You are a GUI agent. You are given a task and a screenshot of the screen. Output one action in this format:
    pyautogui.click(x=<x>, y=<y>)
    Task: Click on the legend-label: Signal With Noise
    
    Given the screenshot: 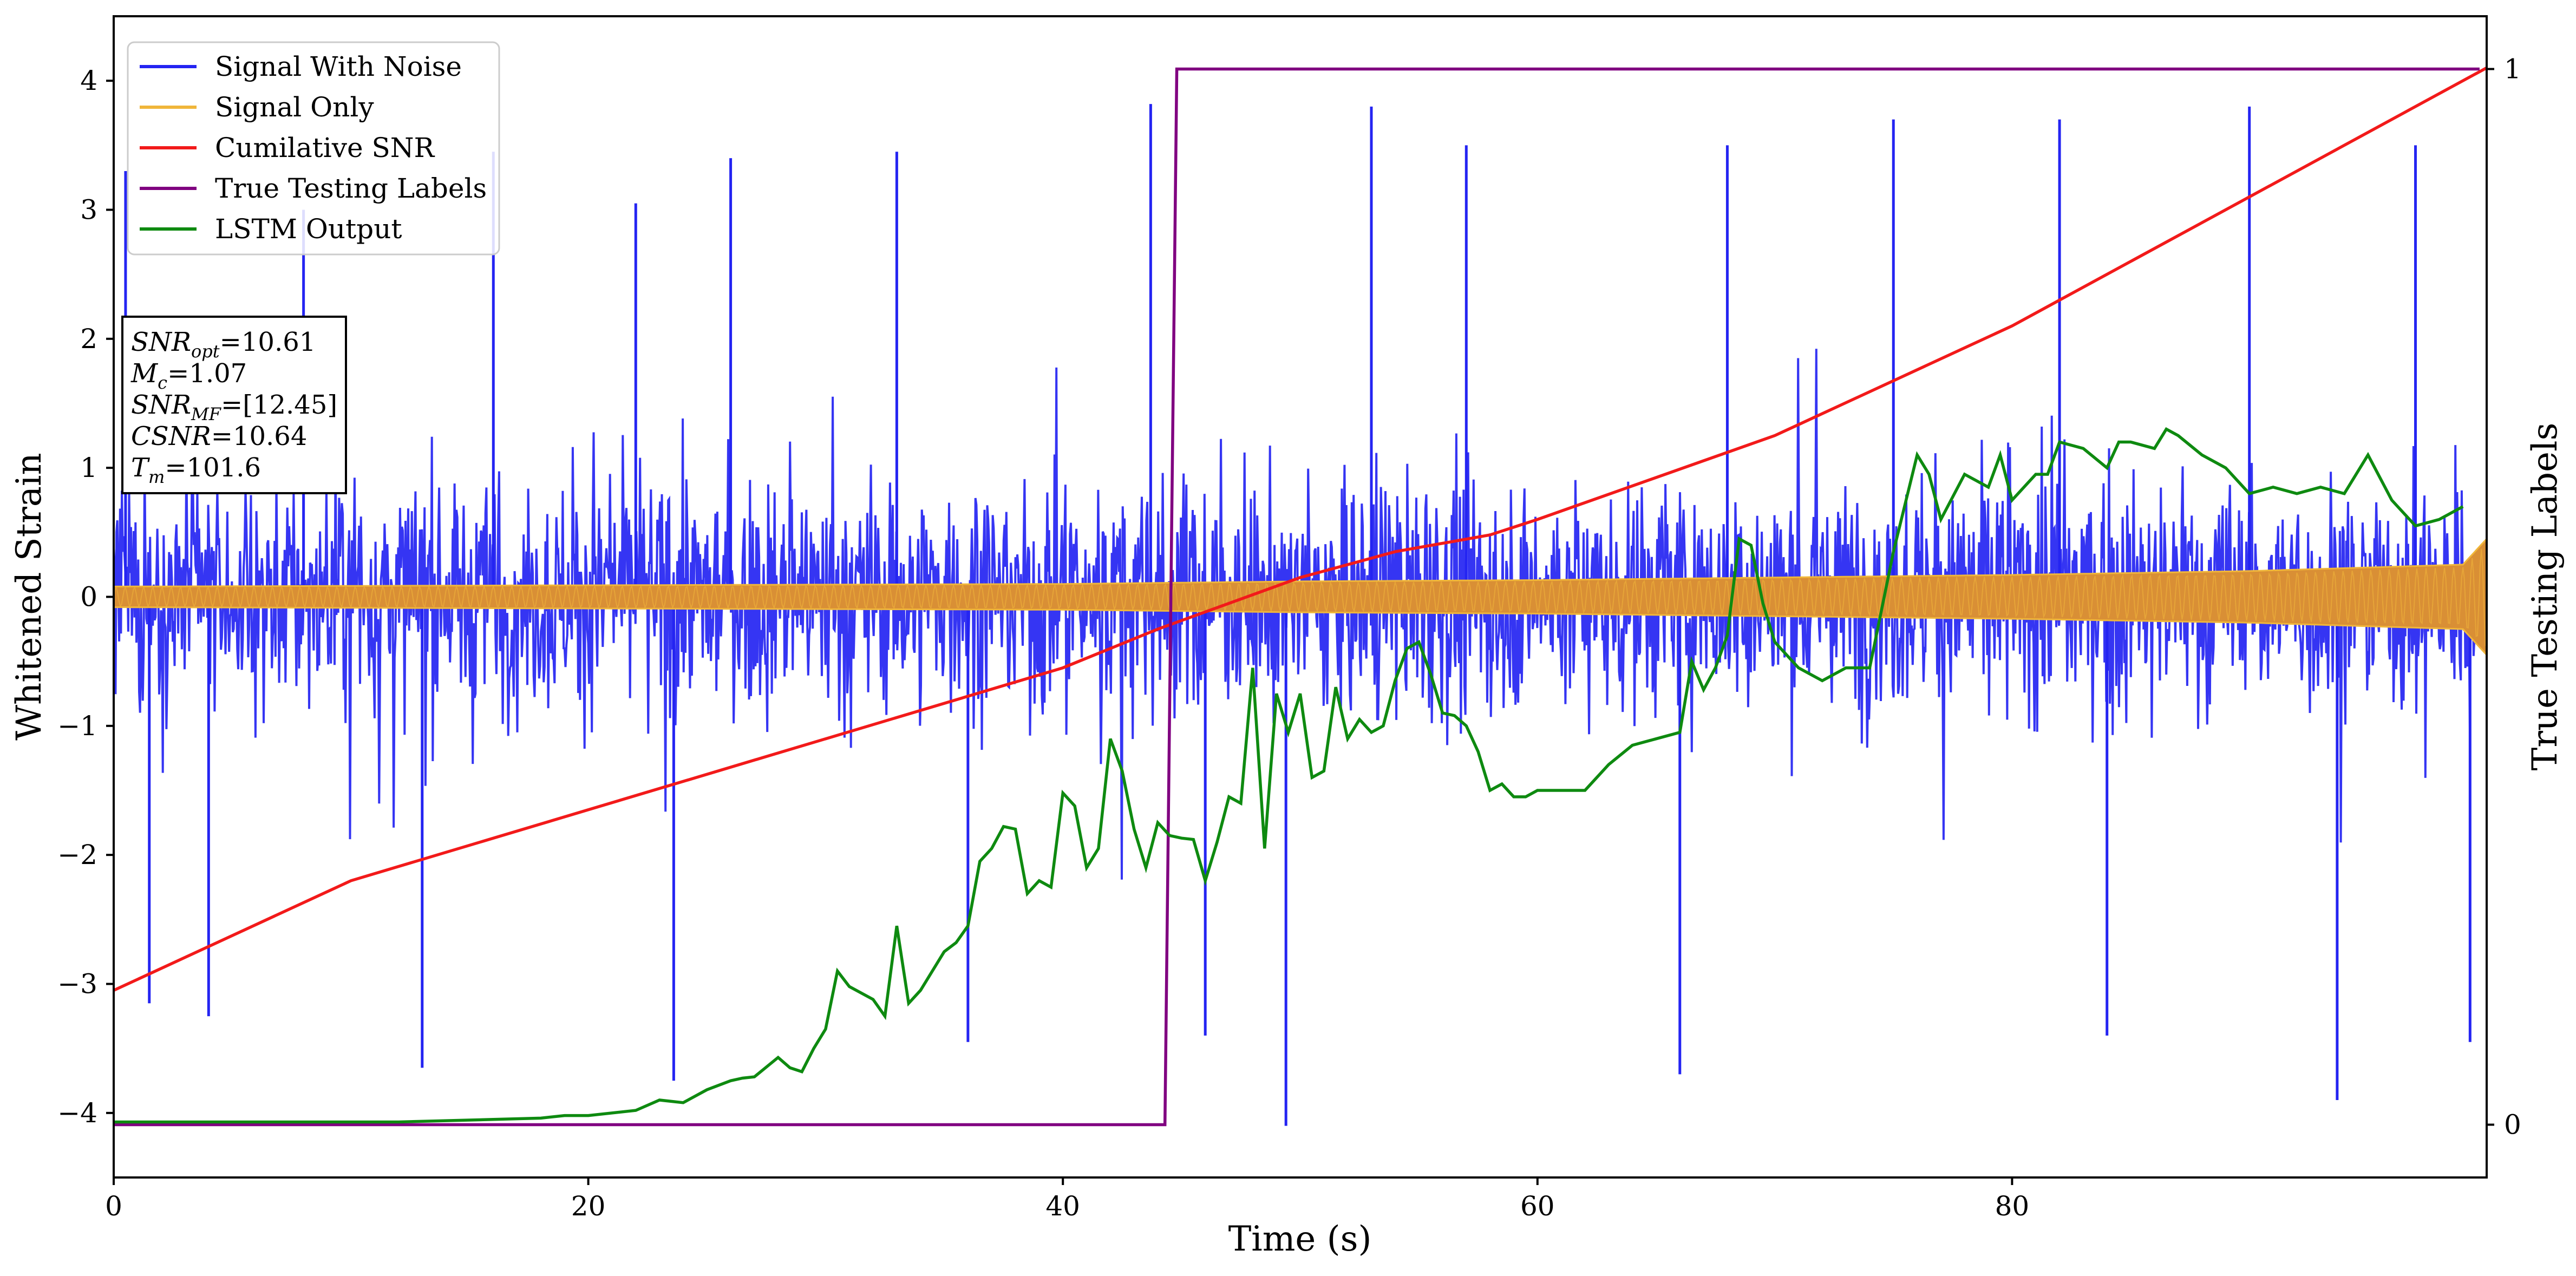 What is the action you would take?
    pyautogui.click(x=338, y=66)
    